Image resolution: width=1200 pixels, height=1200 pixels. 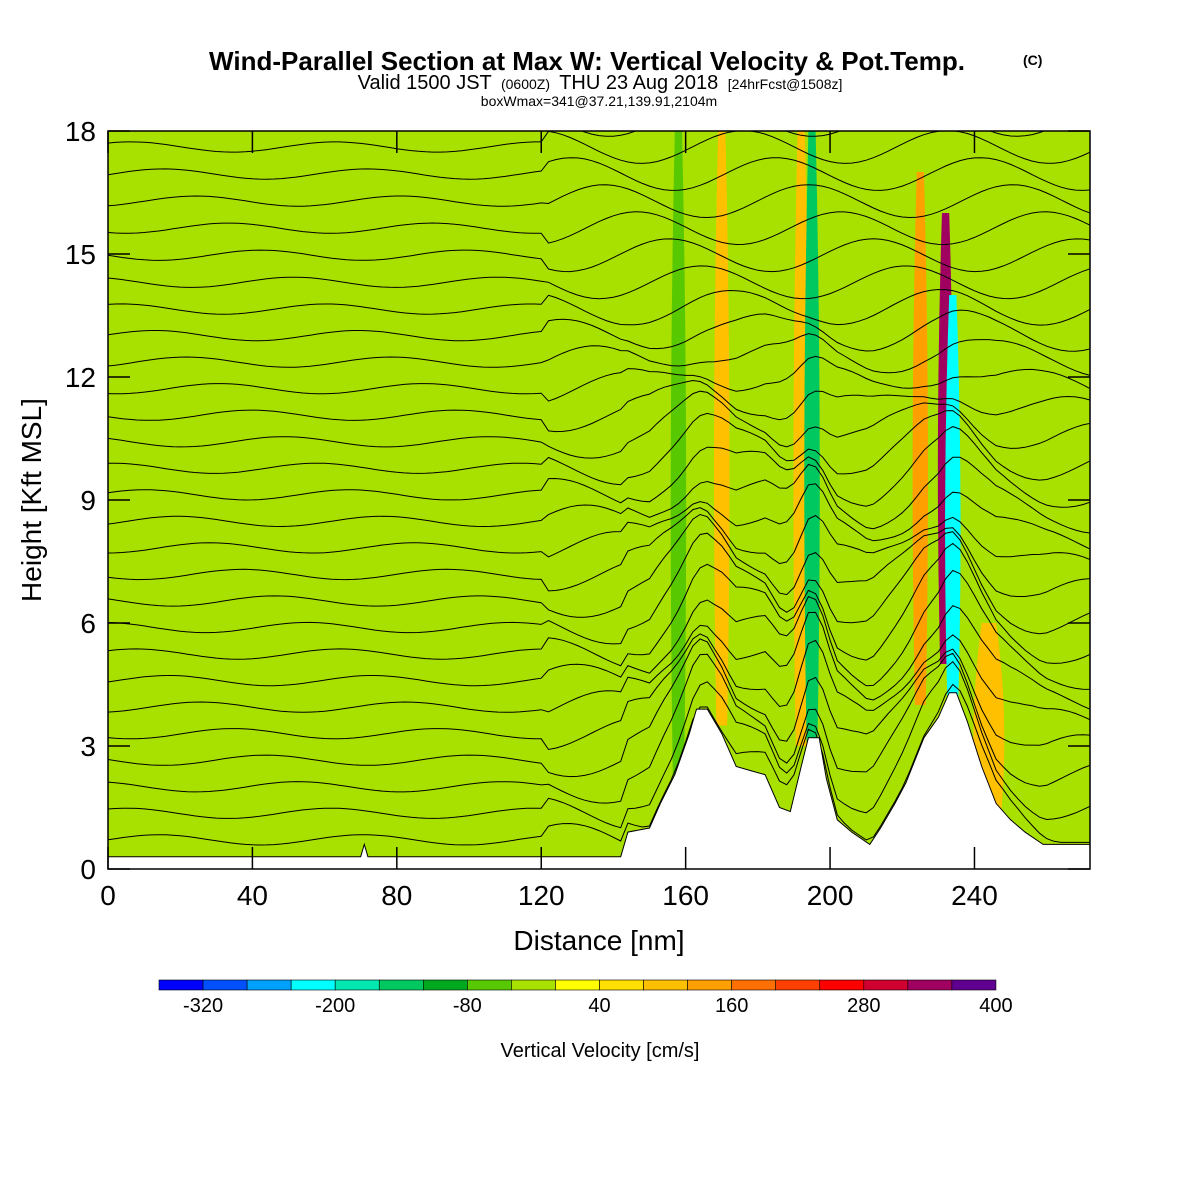 I want to click on y-tick-label: 15, so click(x=80, y=254).